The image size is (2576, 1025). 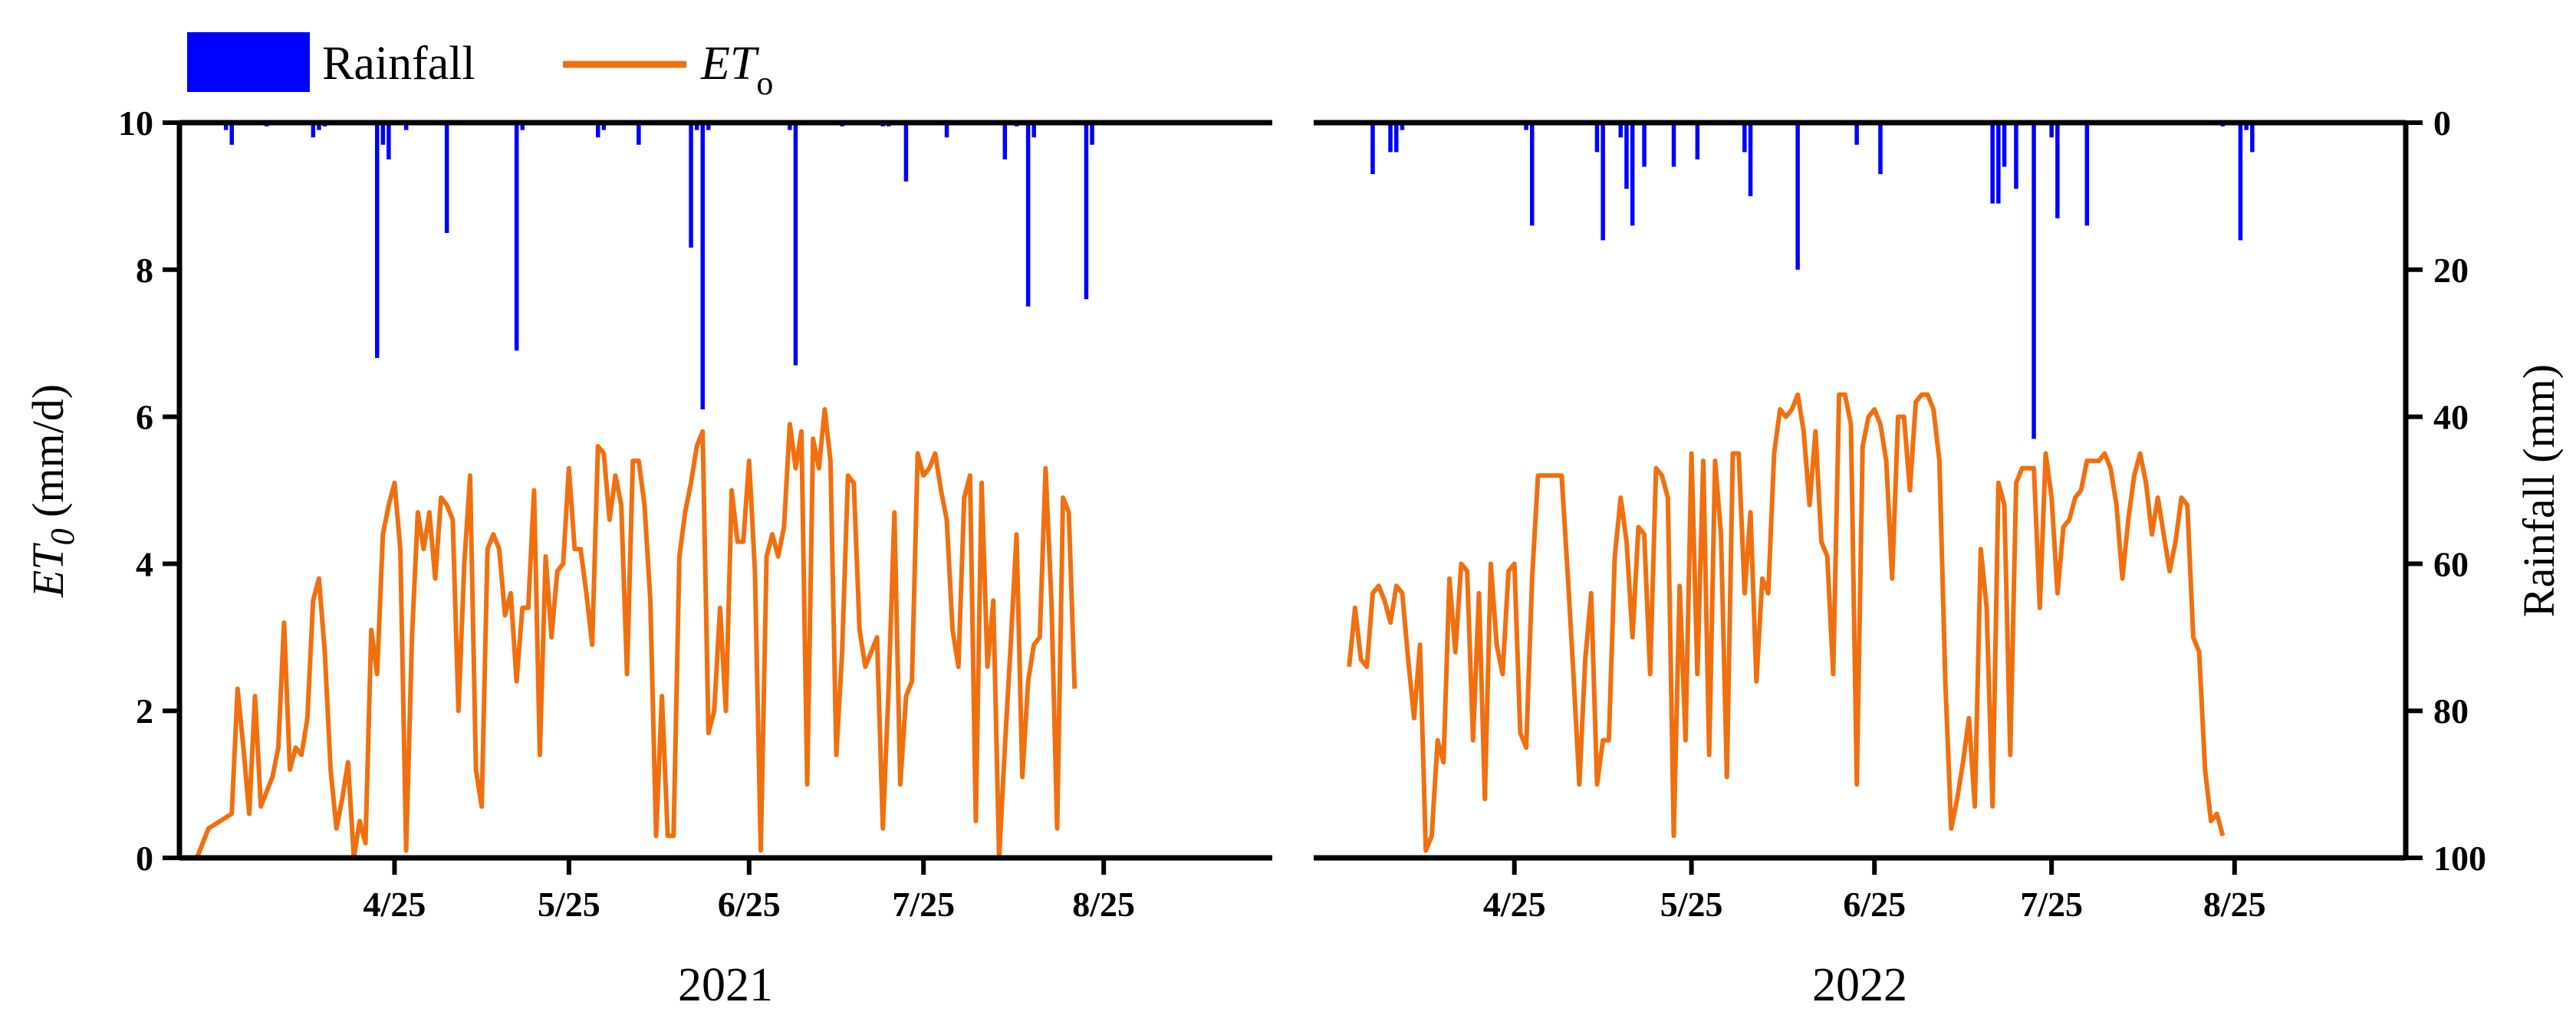 What do you see at coordinates (2459, 858) in the screenshot?
I see `y-tick-label: 100` at bounding box center [2459, 858].